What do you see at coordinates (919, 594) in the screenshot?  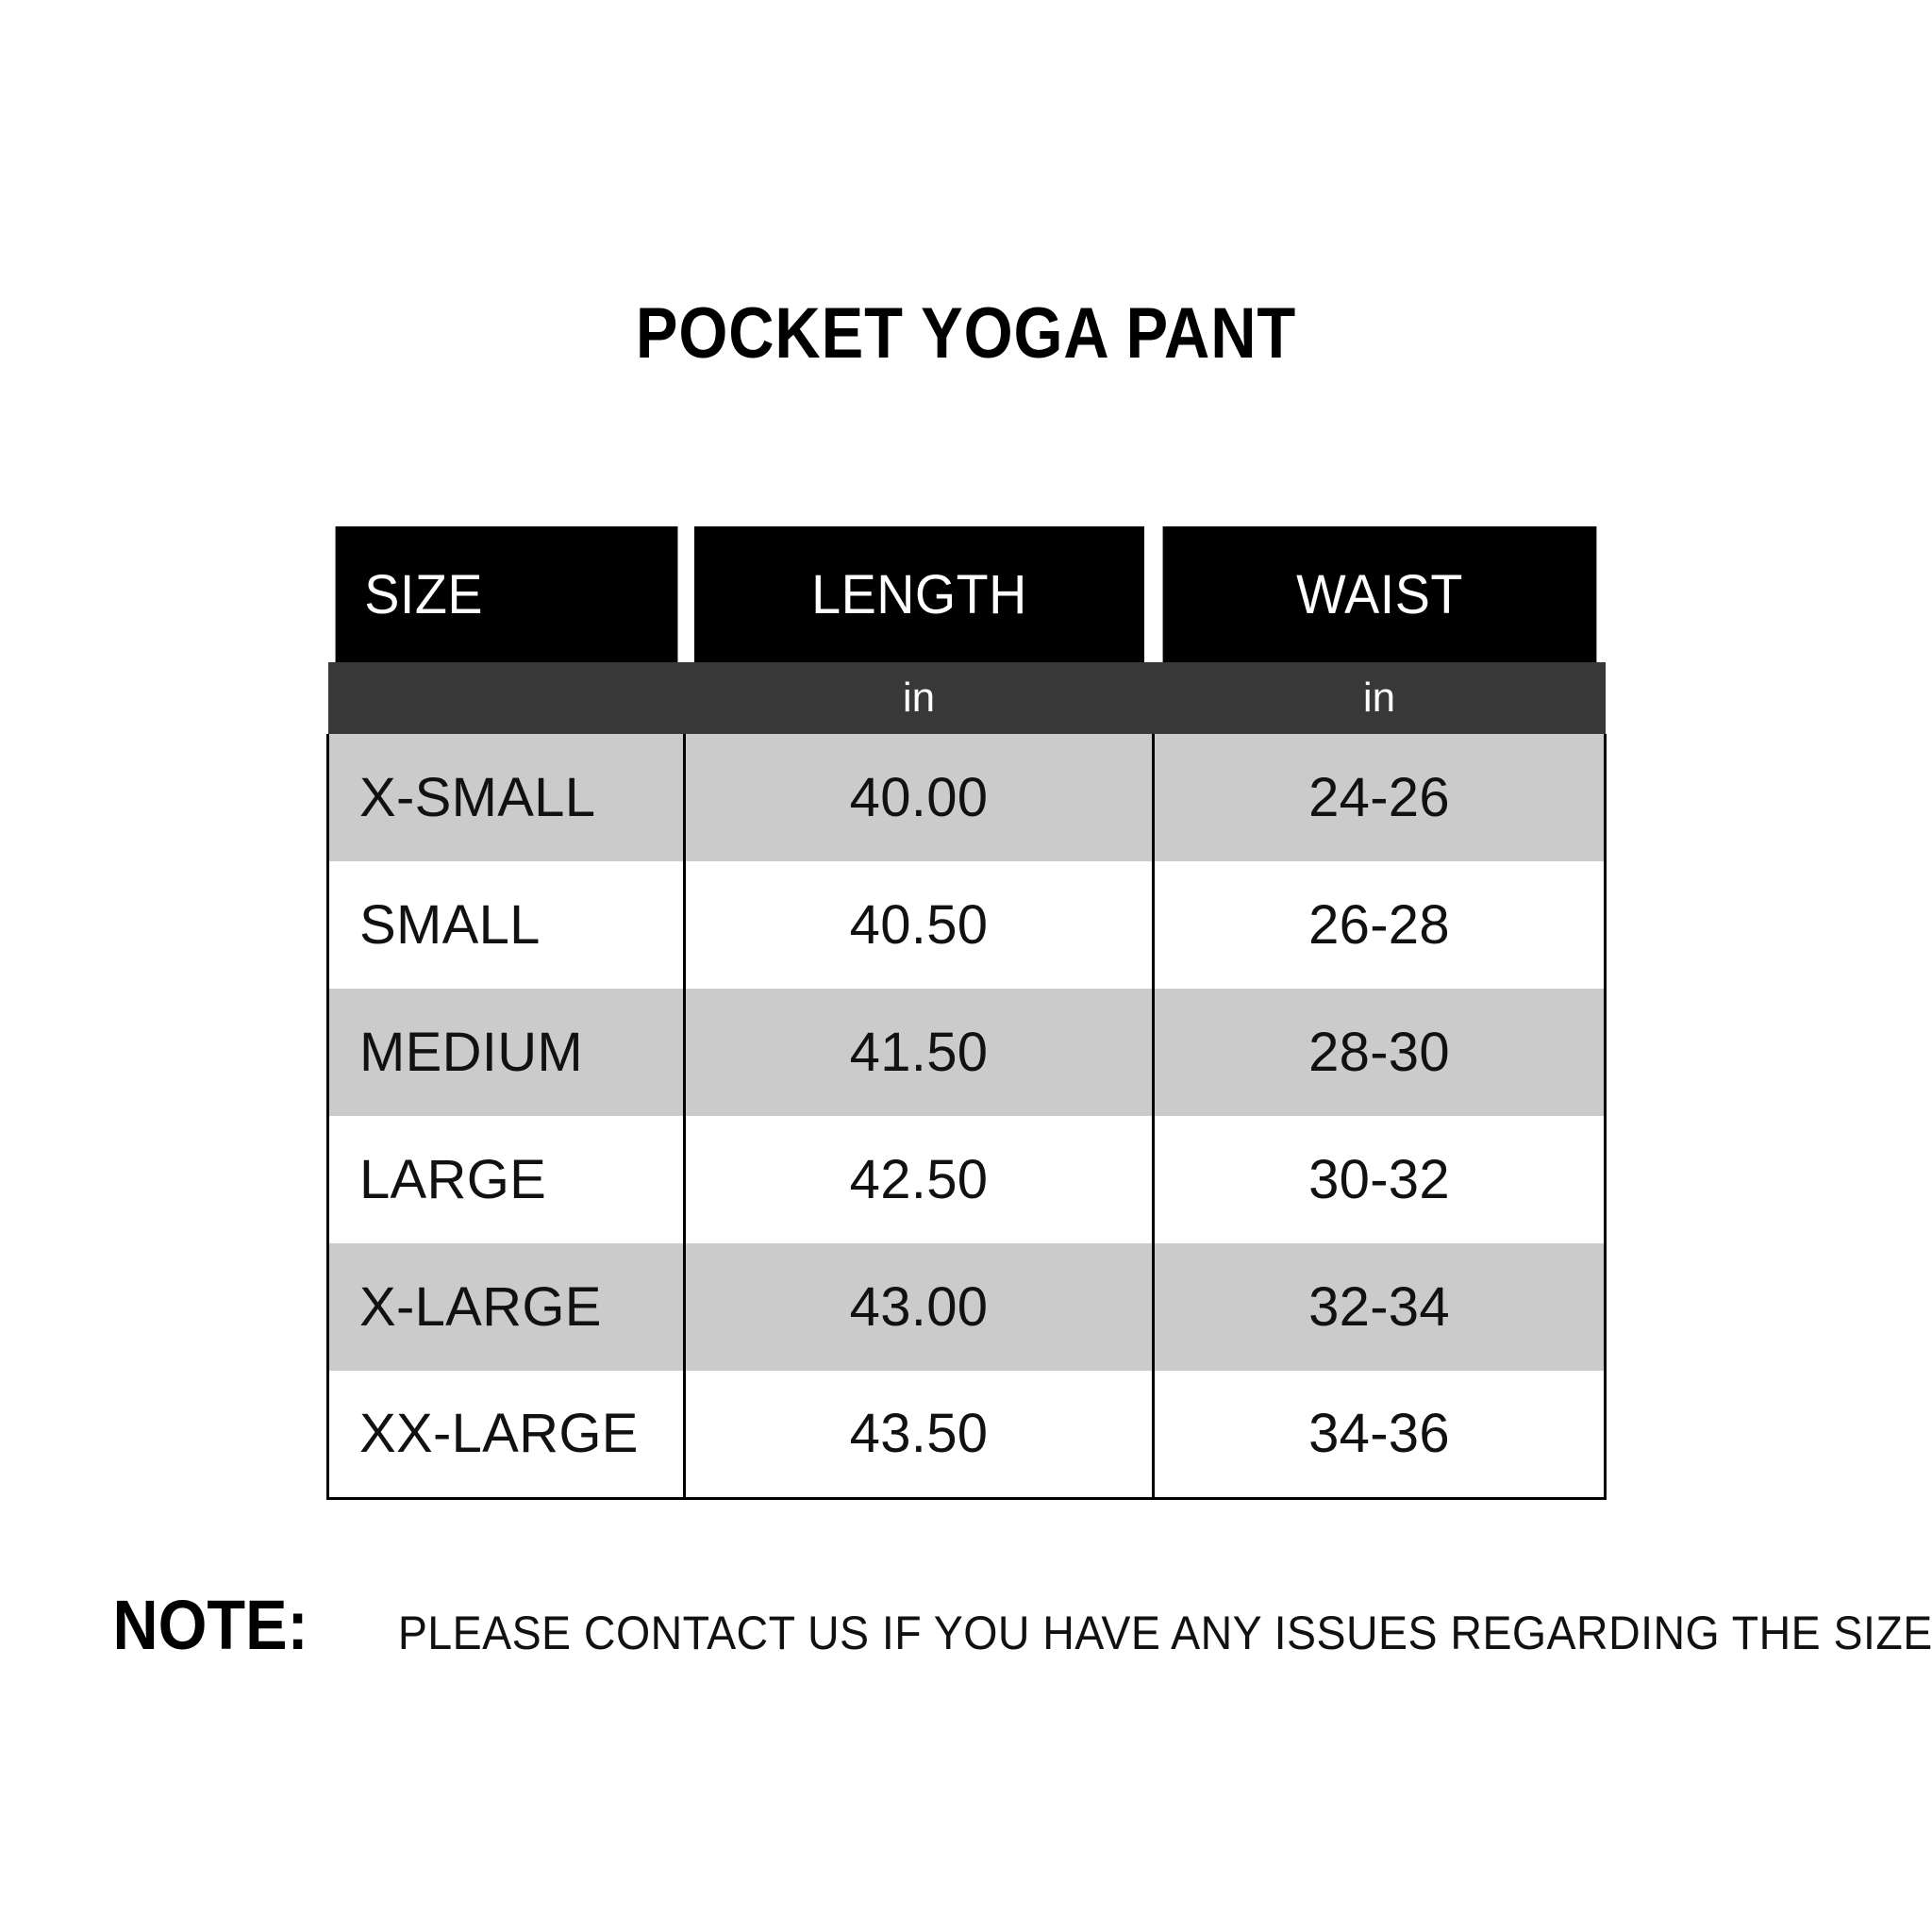 I see `column-header-length: LENGTH` at bounding box center [919, 594].